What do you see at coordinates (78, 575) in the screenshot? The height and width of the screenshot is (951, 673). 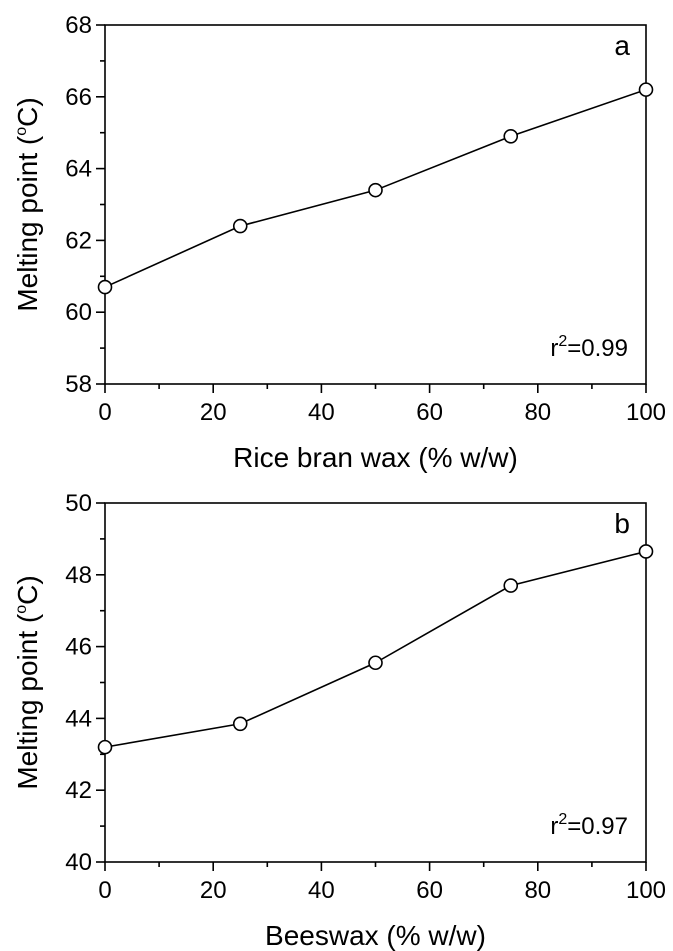 I see `y-tick-label: 48` at bounding box center [78, 575].